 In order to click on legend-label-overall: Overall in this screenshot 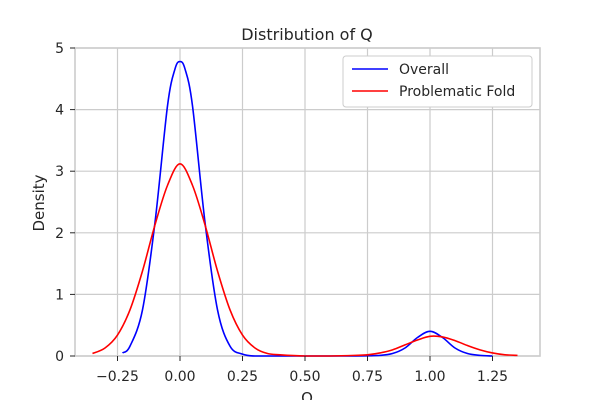, I will do `click(424, 70)`.